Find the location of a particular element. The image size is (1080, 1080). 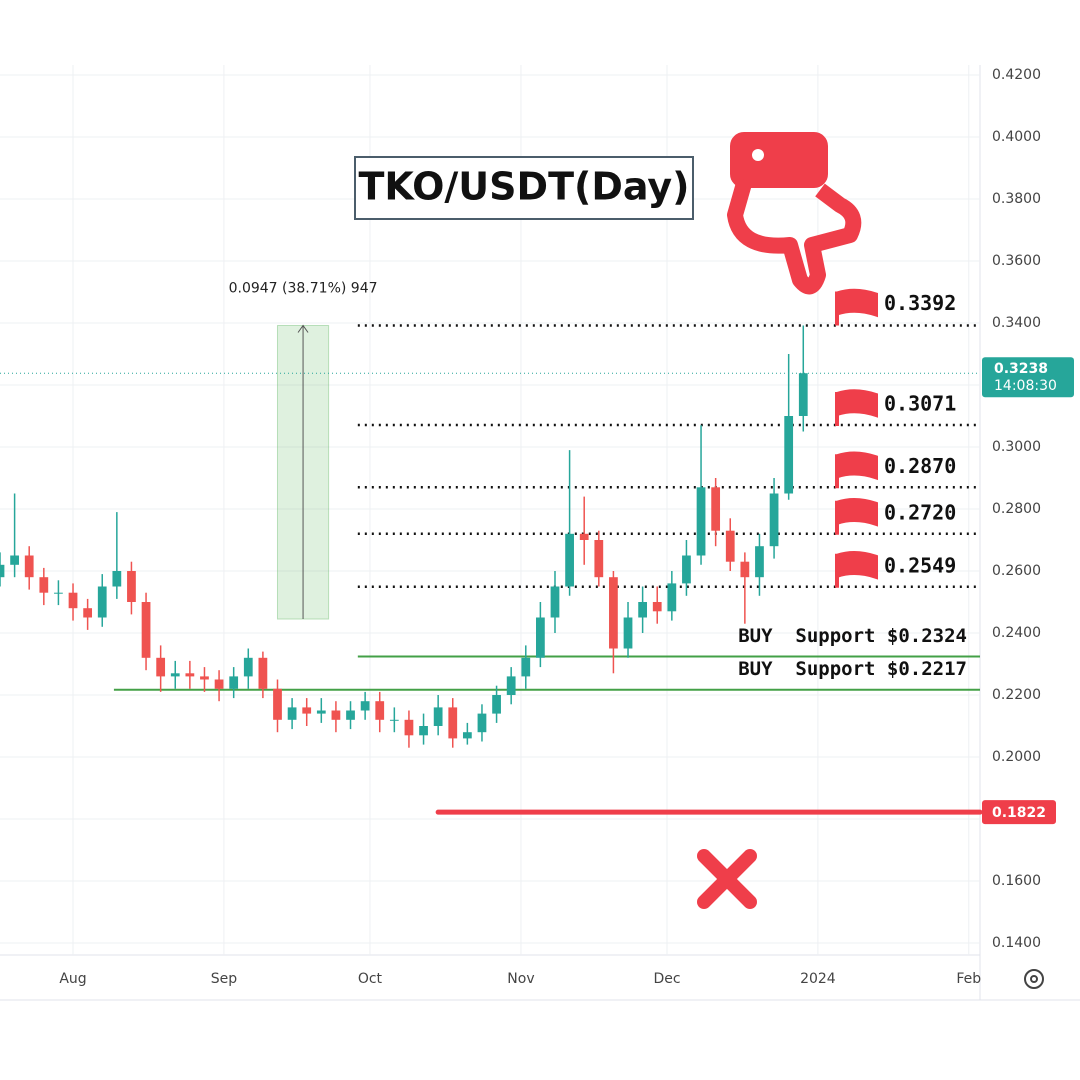

measure-arrow-head is located at coordinates (303, 328).